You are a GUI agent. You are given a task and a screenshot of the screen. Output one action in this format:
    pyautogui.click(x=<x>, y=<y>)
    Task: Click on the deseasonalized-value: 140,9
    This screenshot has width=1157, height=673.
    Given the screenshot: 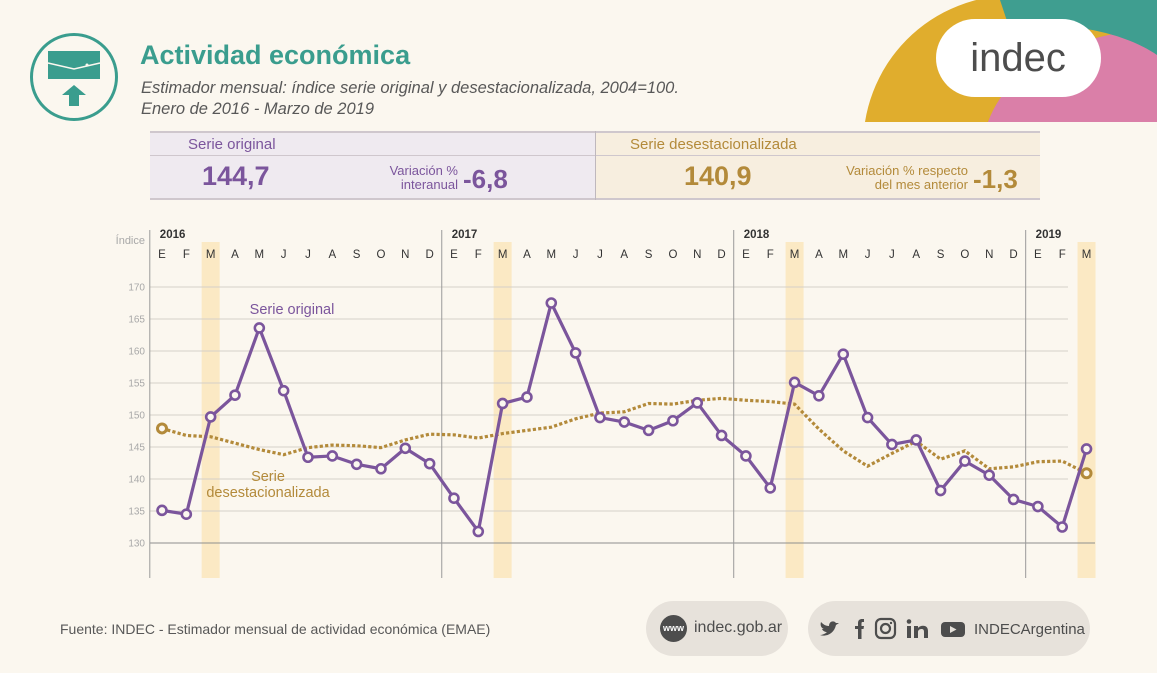 What is the action you would take?
    pyautogui.click(x=718, y=176)
    